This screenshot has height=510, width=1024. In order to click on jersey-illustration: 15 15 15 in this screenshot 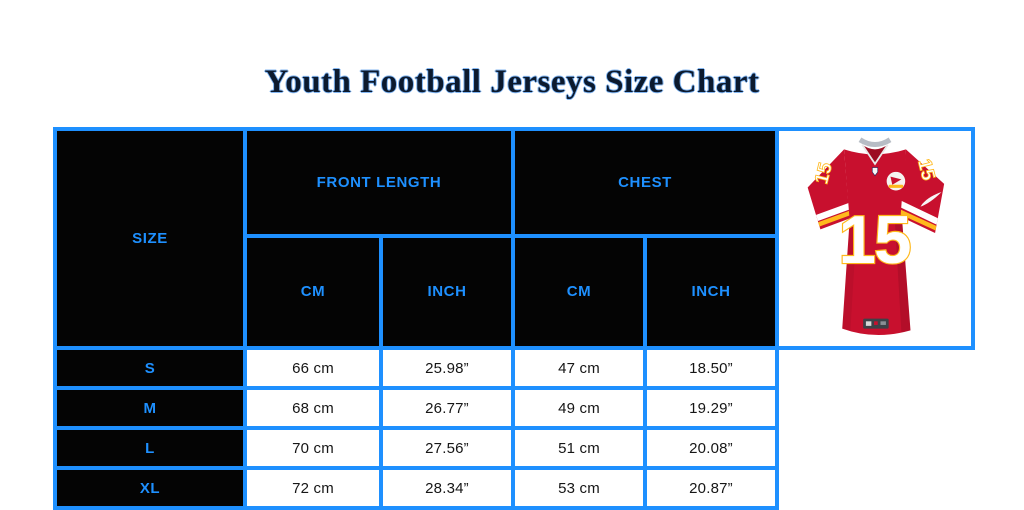, I will do `click(876, 236)`.